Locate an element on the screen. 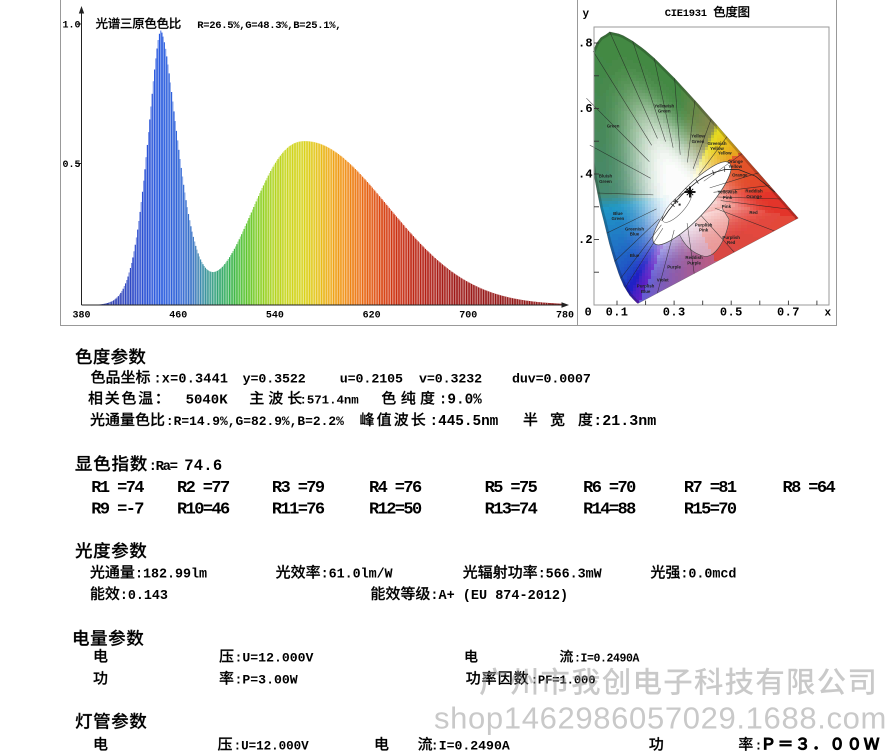 The image size is (886, 753). svg-text: v=0.3232 is located at coordinates (450, 379).